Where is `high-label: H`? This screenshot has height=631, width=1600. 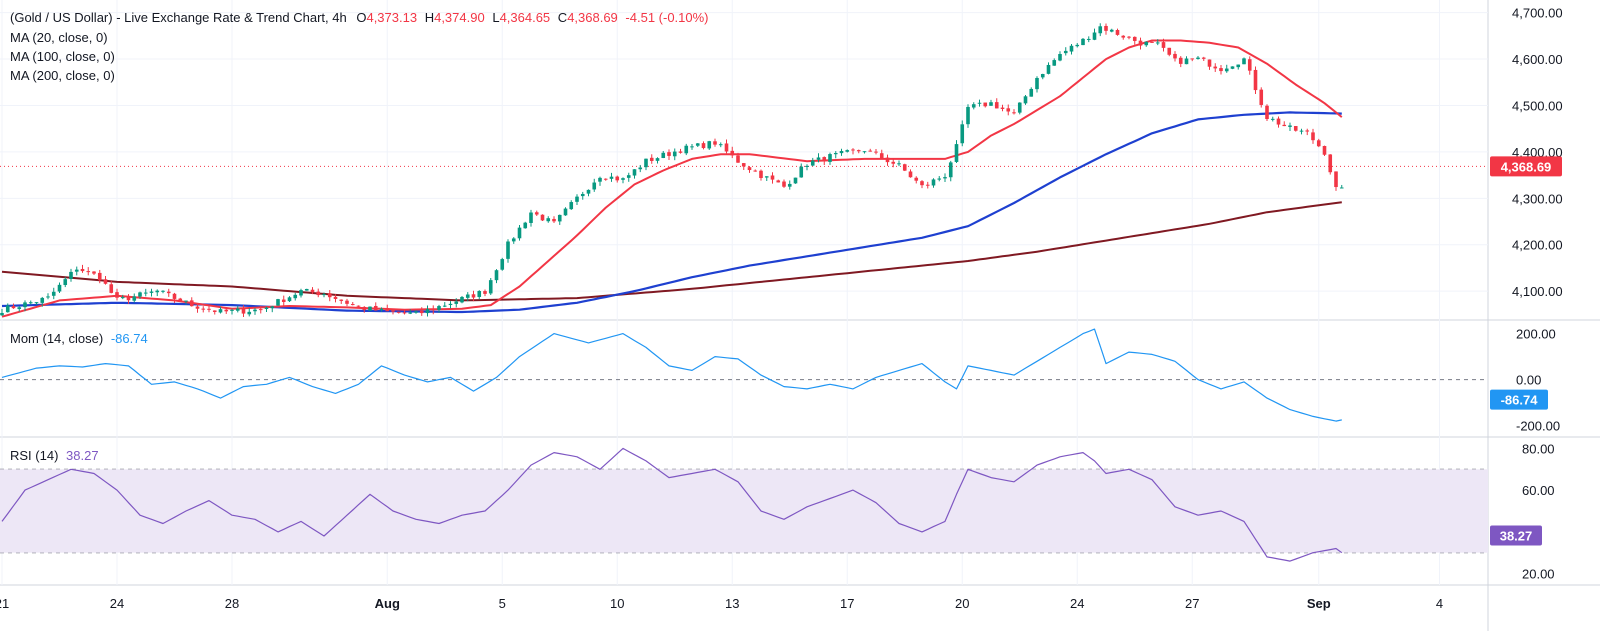 high-label: H is located at coordinates (429, 17).